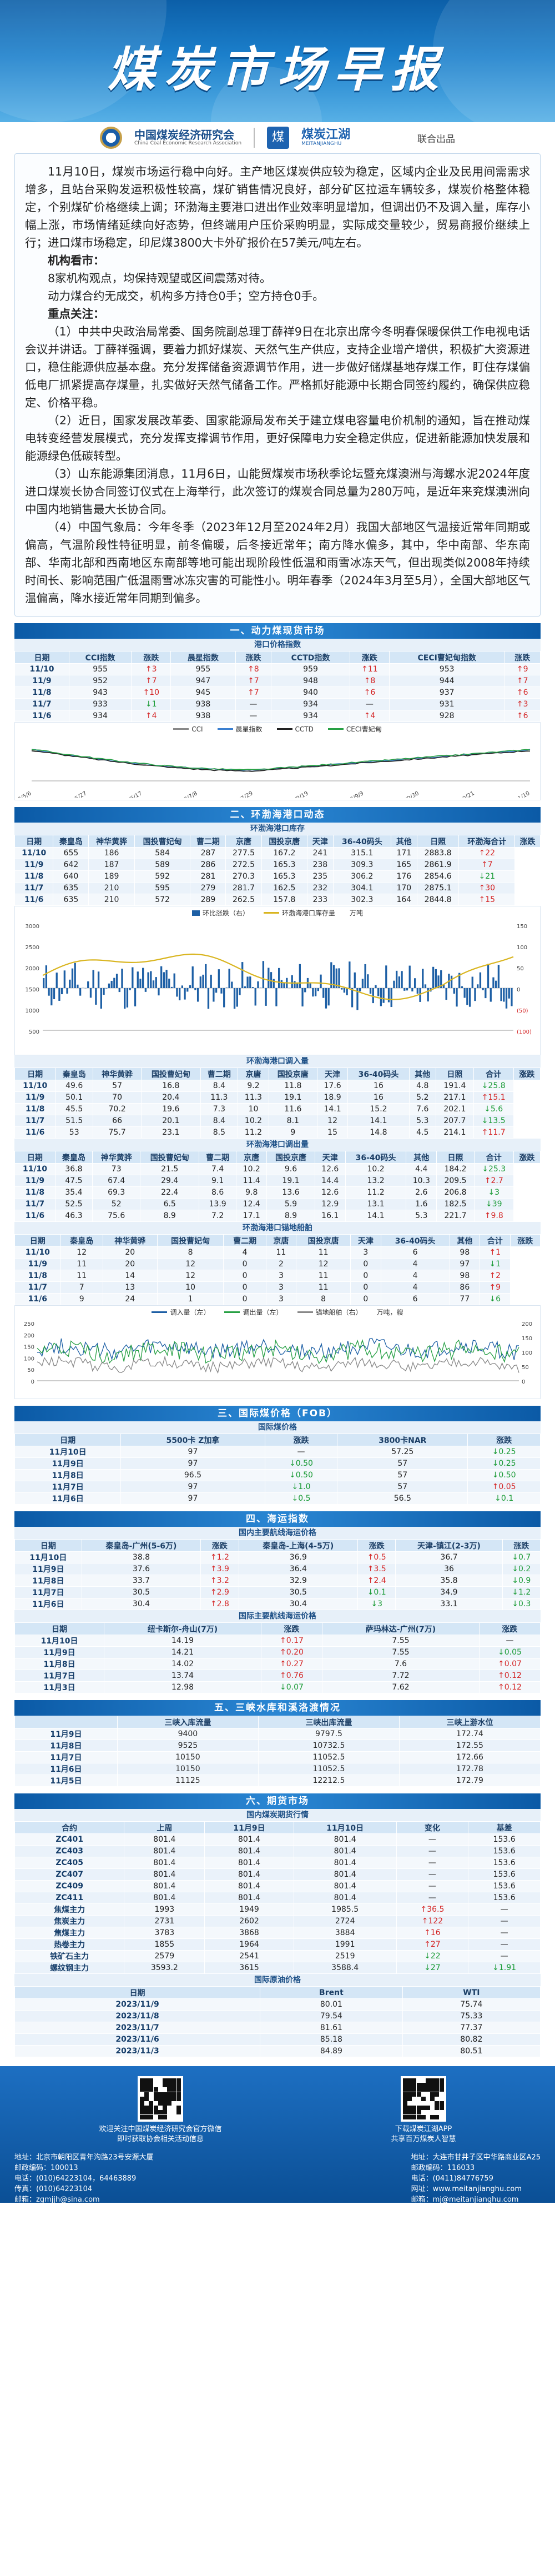 The width and height of the screenshot is (555, 2576). Describe the element at coordinates (170, 1204) in the screenshot. I see `table-cell: 6.5` at that location.